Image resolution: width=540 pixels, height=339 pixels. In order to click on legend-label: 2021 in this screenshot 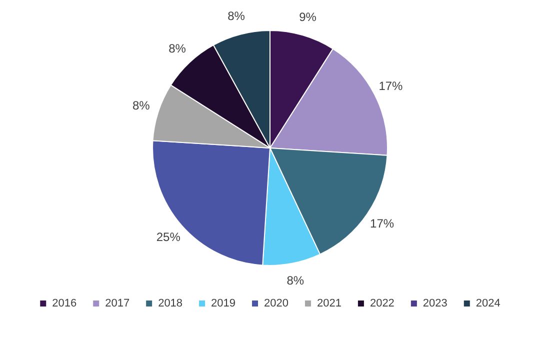, I will do `click(329, 304)`.